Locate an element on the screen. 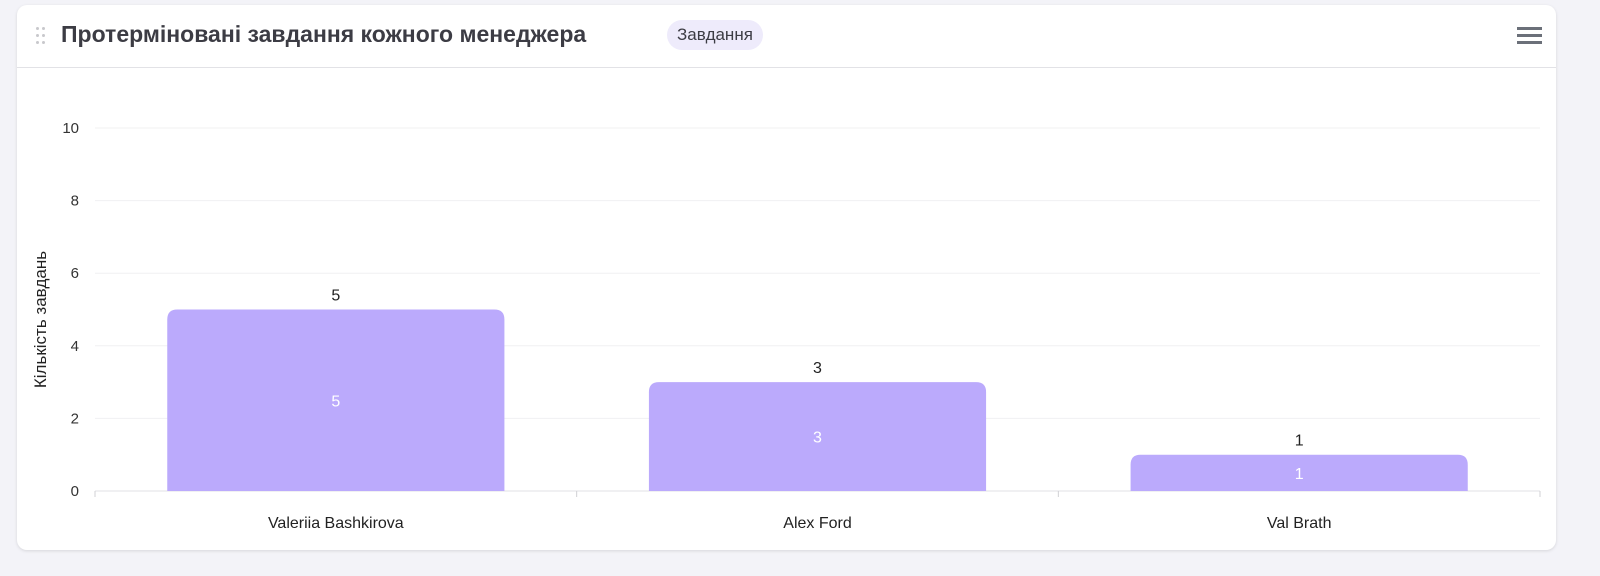 The width and height of the screenshot is (1600, 576). bar-inner-label: 5 is located at coordinates (335, 401).